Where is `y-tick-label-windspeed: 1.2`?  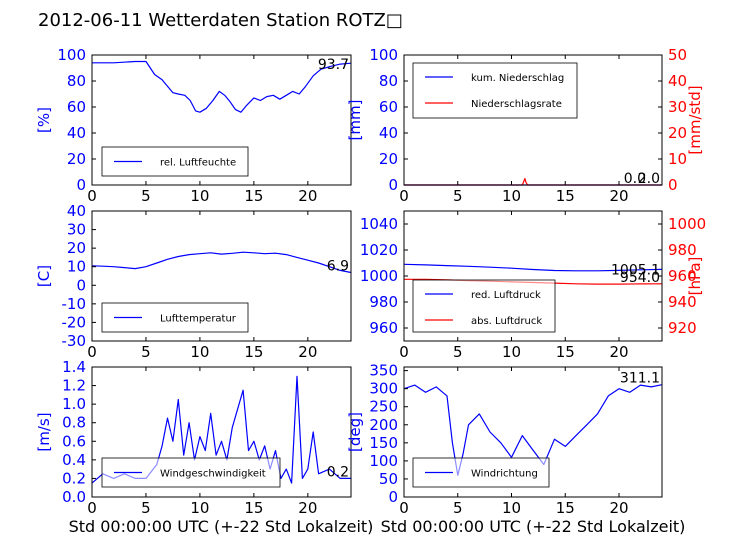 y-tick-label-windspeed: 1.2 is located at coordinates (74, 386).